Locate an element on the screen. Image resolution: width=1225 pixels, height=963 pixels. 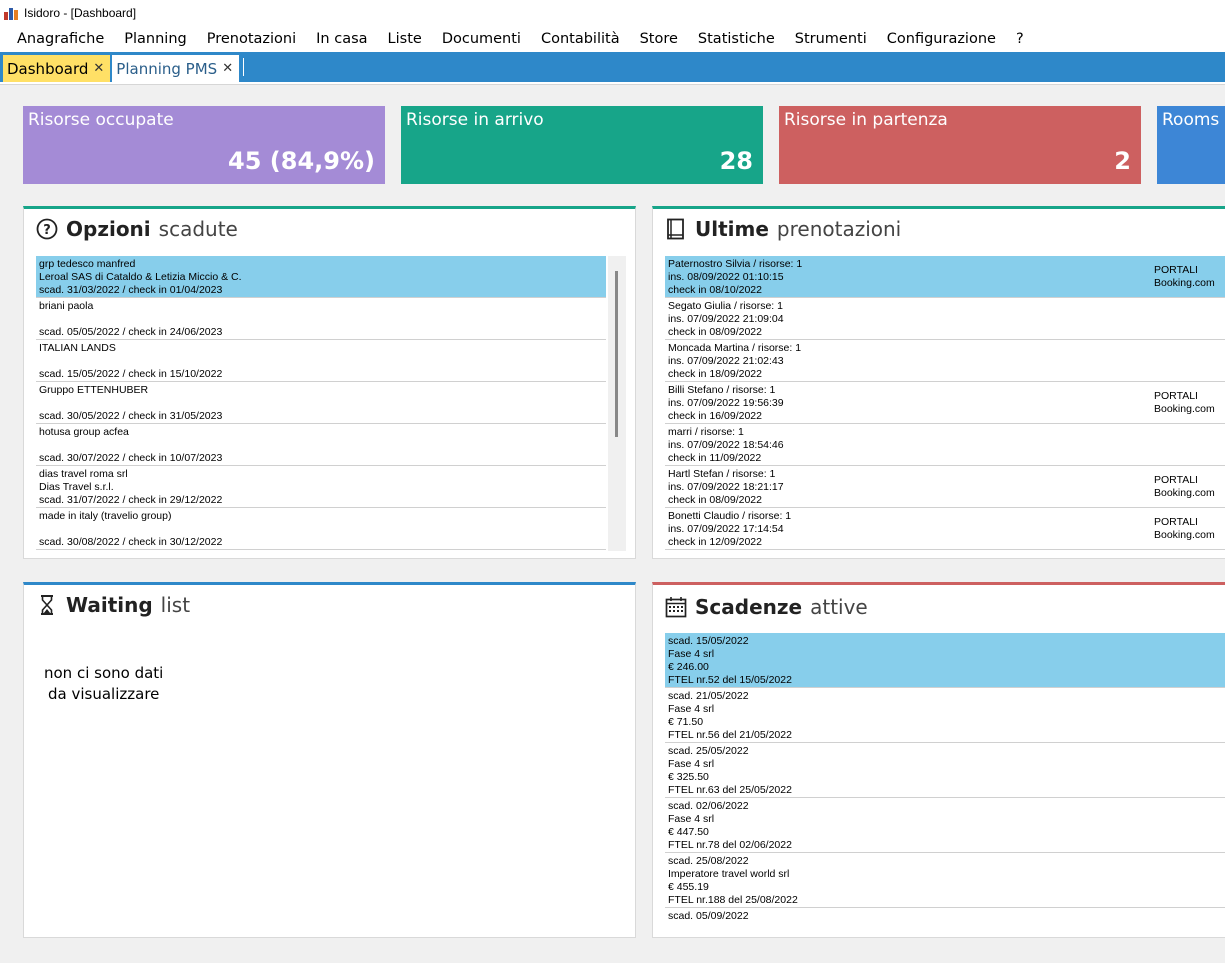
kpi-risorse-in-partenza: Risorse in partenza 2 is located at coordinates (960, 145).